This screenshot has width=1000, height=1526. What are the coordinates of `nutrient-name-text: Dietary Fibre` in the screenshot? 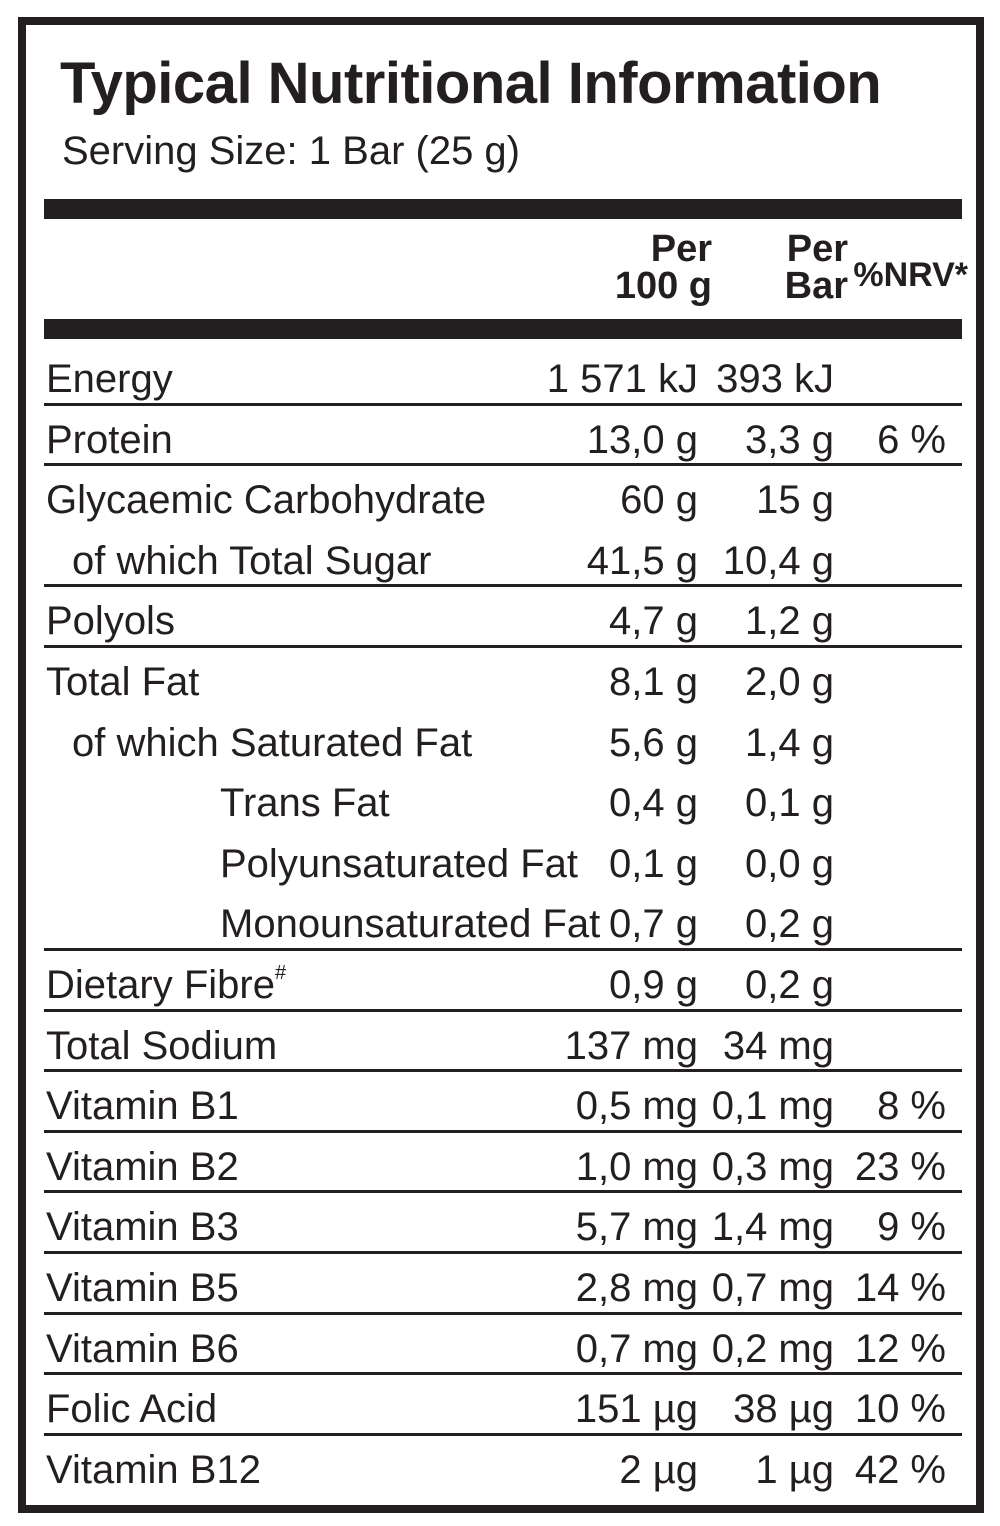 It's located at (160, 984).